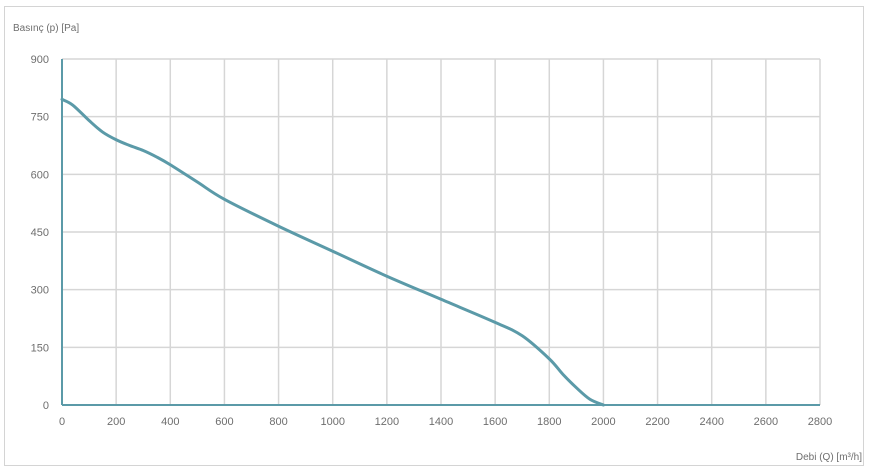  I want to click on y-tick-label: 0, so click(46, 406).